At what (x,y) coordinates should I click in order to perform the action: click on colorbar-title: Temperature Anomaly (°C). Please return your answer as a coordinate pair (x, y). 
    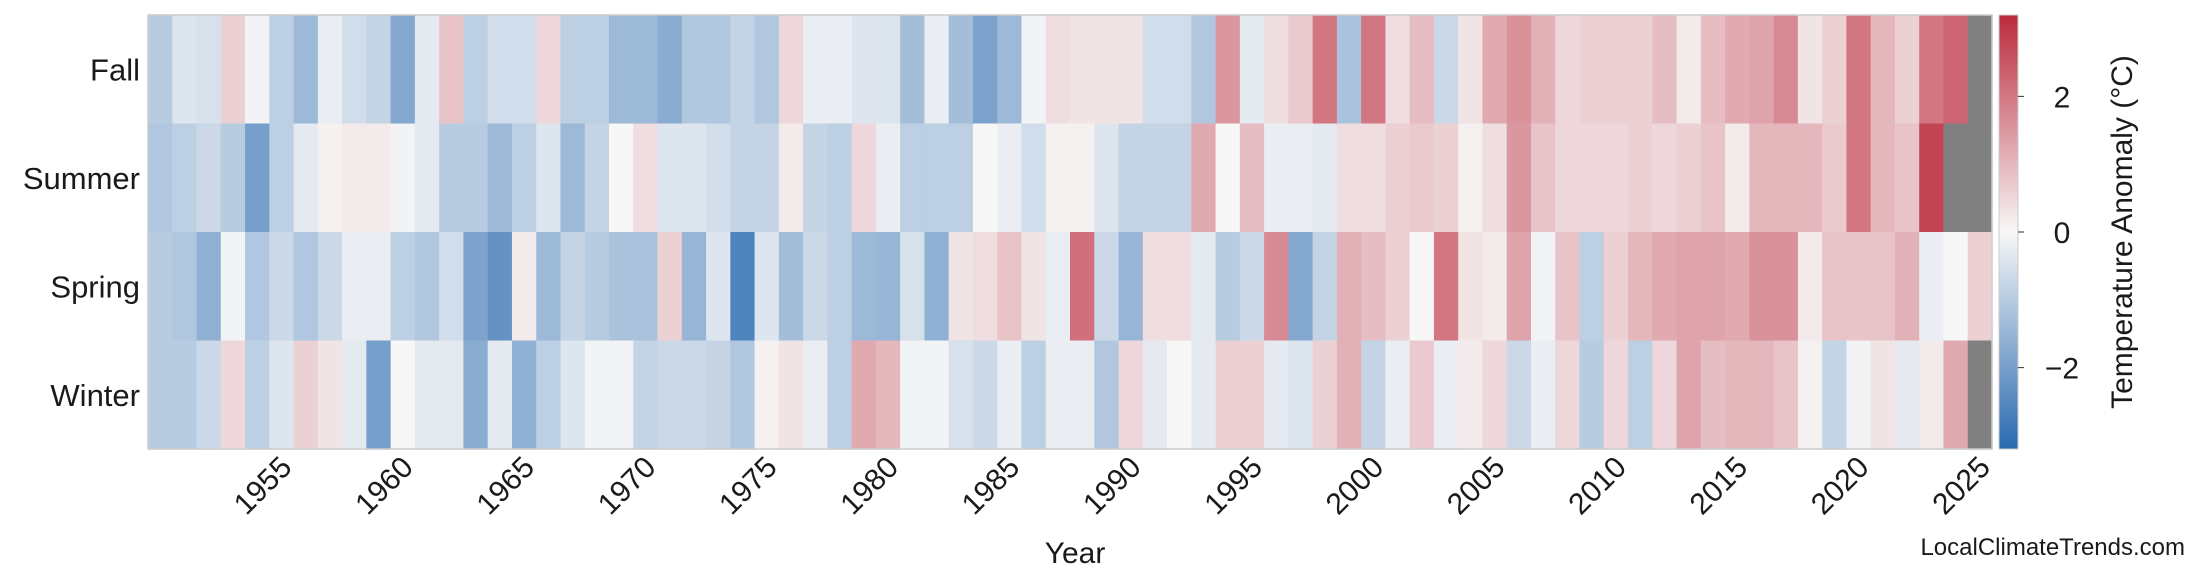
    Looking at the image, I should click on (2122, 232).